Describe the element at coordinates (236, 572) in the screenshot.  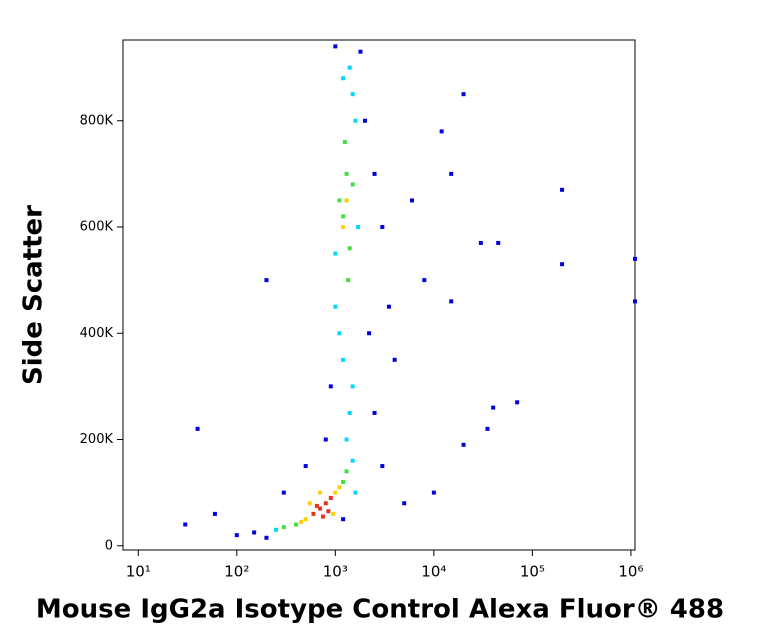
I see `x-tick-label: 10²` at that location.